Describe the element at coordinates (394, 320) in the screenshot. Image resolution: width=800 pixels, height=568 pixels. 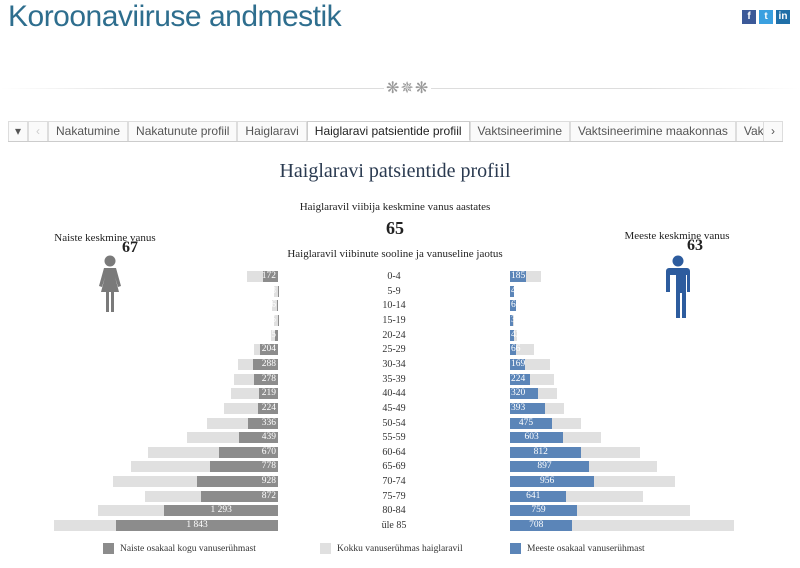
I see `age-group-label: 15-19` at that location.